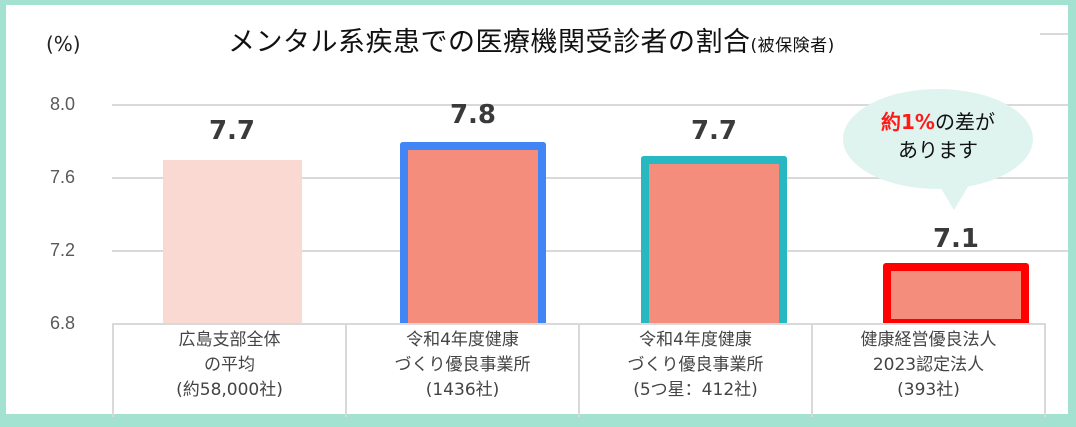 The image size is (1076, 427). I want to click on category-hiroshima-average: 広島支部全体 の平均 (約58,000社), so click(228, 371).